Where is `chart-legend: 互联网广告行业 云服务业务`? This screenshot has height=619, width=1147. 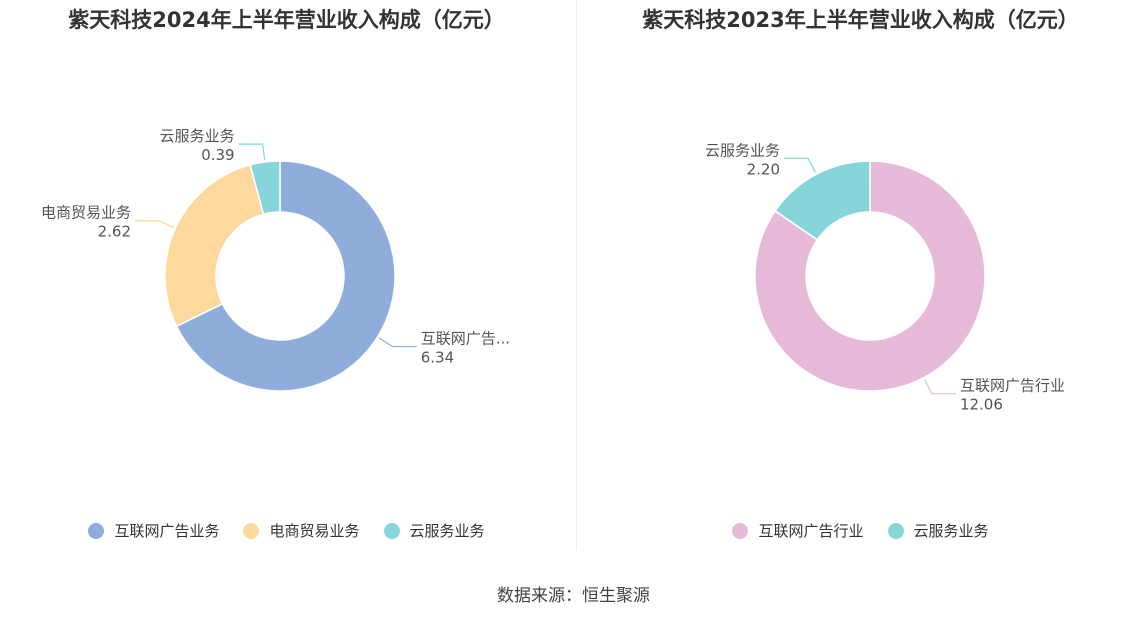
chart-legend: 互联网广告行业 云服务业务 is located at coordinates (860, 530).